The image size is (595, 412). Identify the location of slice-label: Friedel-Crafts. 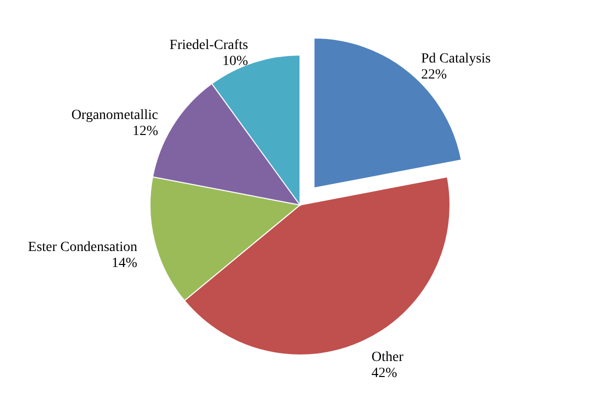
(209, 46).